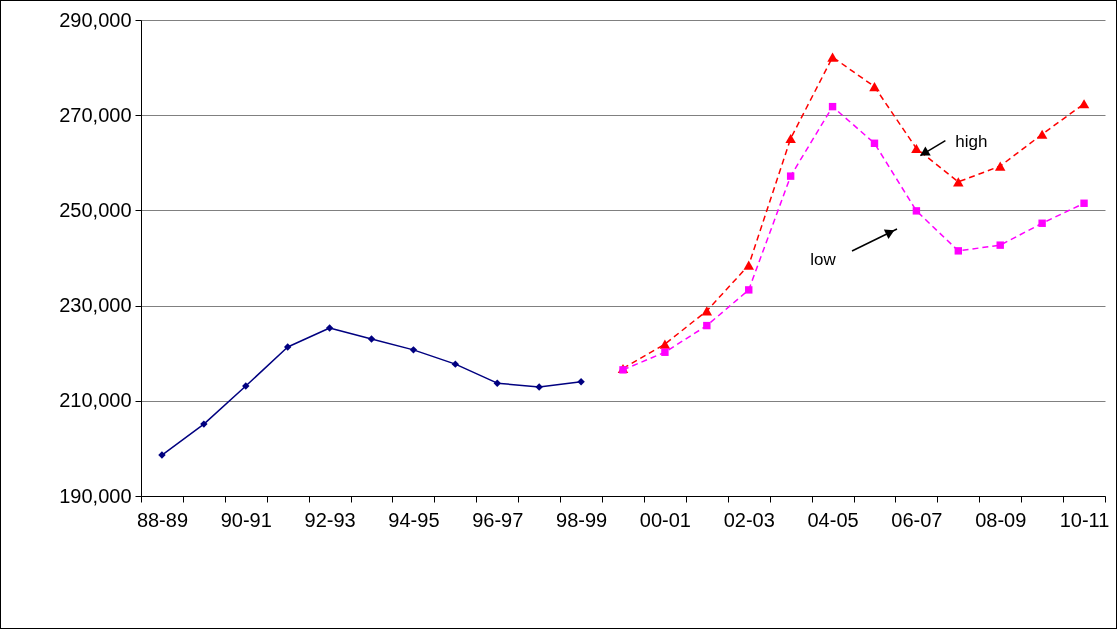 The width and height of the screenshot is (1117, 629). Describe the element at coordinates (749, 519) in the screenshot. I see `x-tick-label: 02-03` at that location.